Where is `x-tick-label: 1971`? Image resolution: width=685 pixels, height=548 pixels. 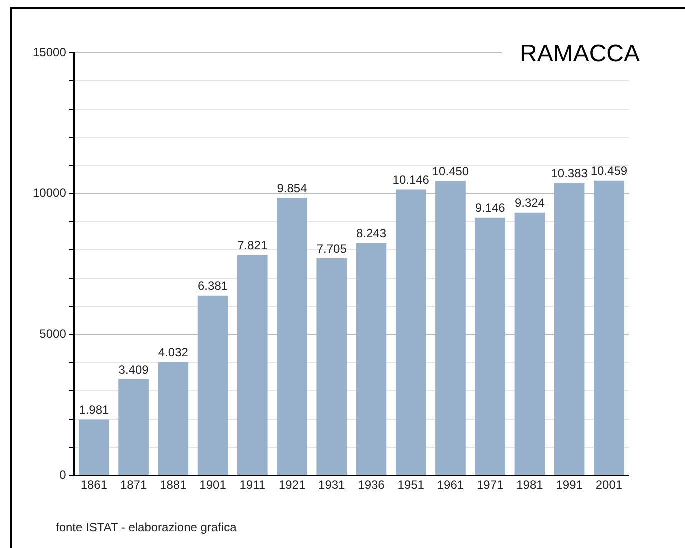
x-tick-label: 1971 is located at coordinates (490, 485).